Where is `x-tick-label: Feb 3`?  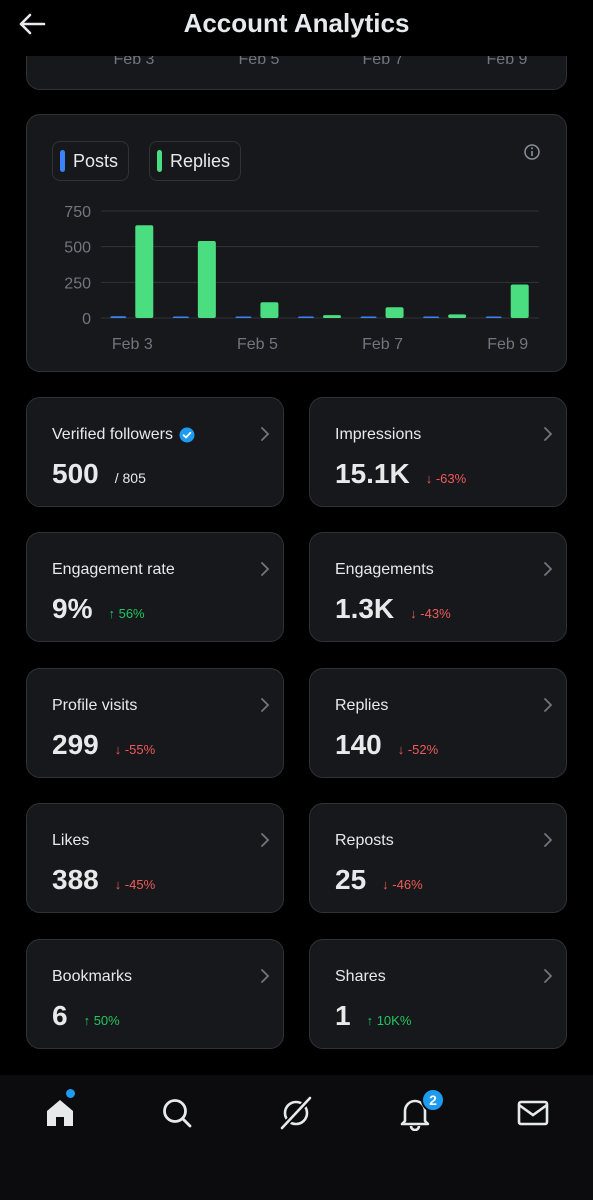 x-tick-label: Feb 3 is located at coordinates (132, 344).